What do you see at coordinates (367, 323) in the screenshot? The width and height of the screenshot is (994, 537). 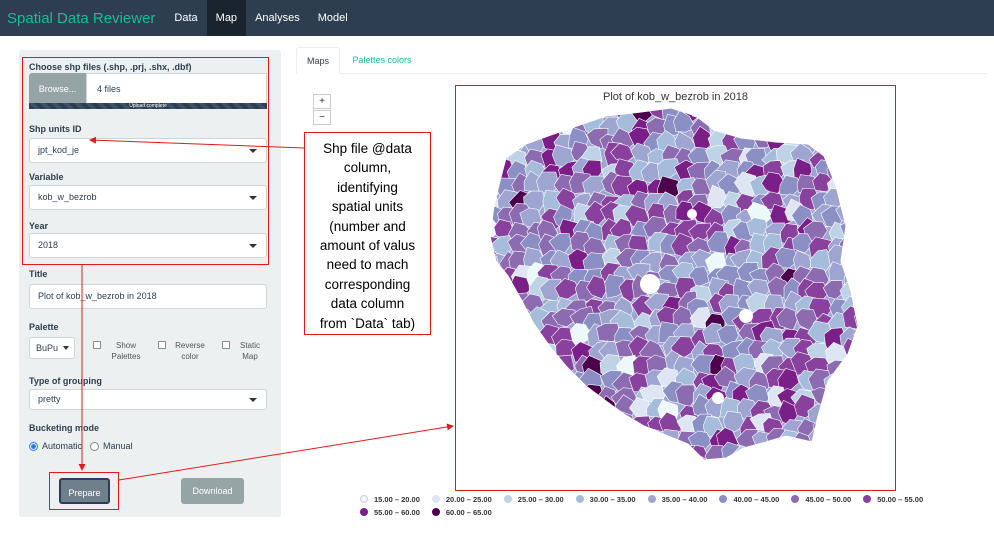 I see `annotation-line: from `Data` tab)` at bounding box center [367, 323].